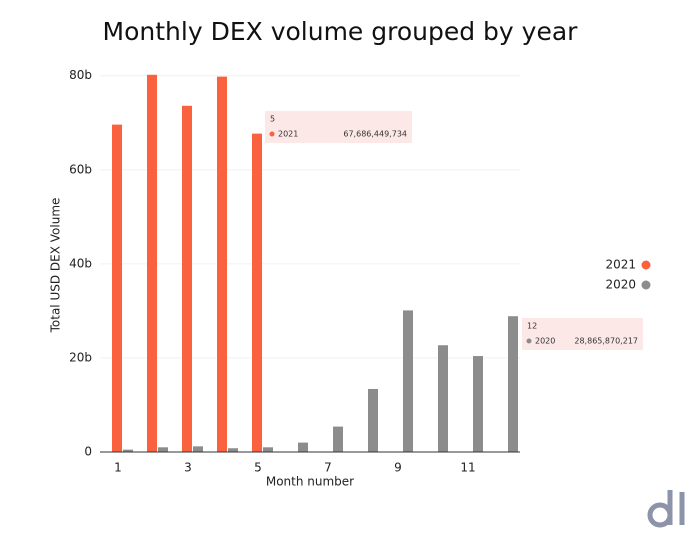  Describe the element at coordinates (272, 119) in the screenshot. I see `tooltip-title: 5` at that location.